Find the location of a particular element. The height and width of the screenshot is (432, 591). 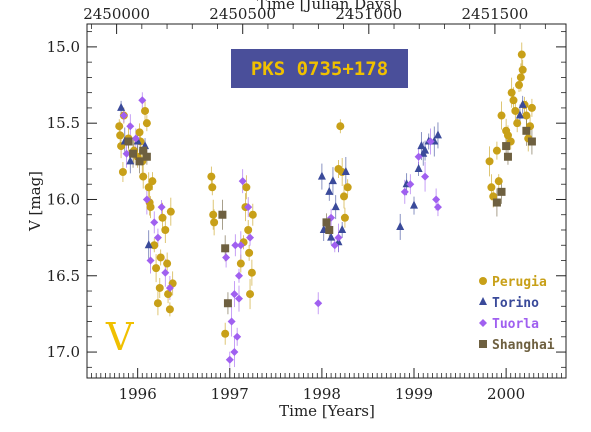

x-tick-label: 1997 is located at coordinates (230, 394).